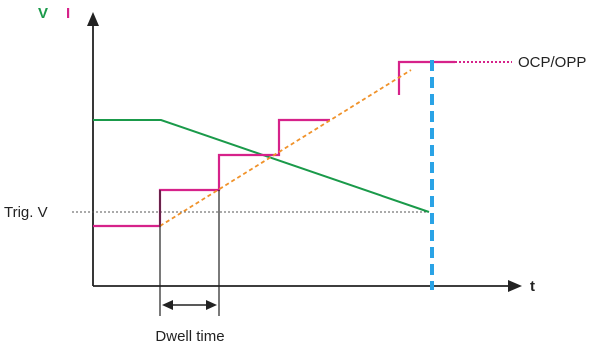 Image resolution: width=596 pixels, height=345 pixels. Describe the element at coordinates (167, 305) in the screenshot. I see `dwell-arrow-left-icon` at that location.